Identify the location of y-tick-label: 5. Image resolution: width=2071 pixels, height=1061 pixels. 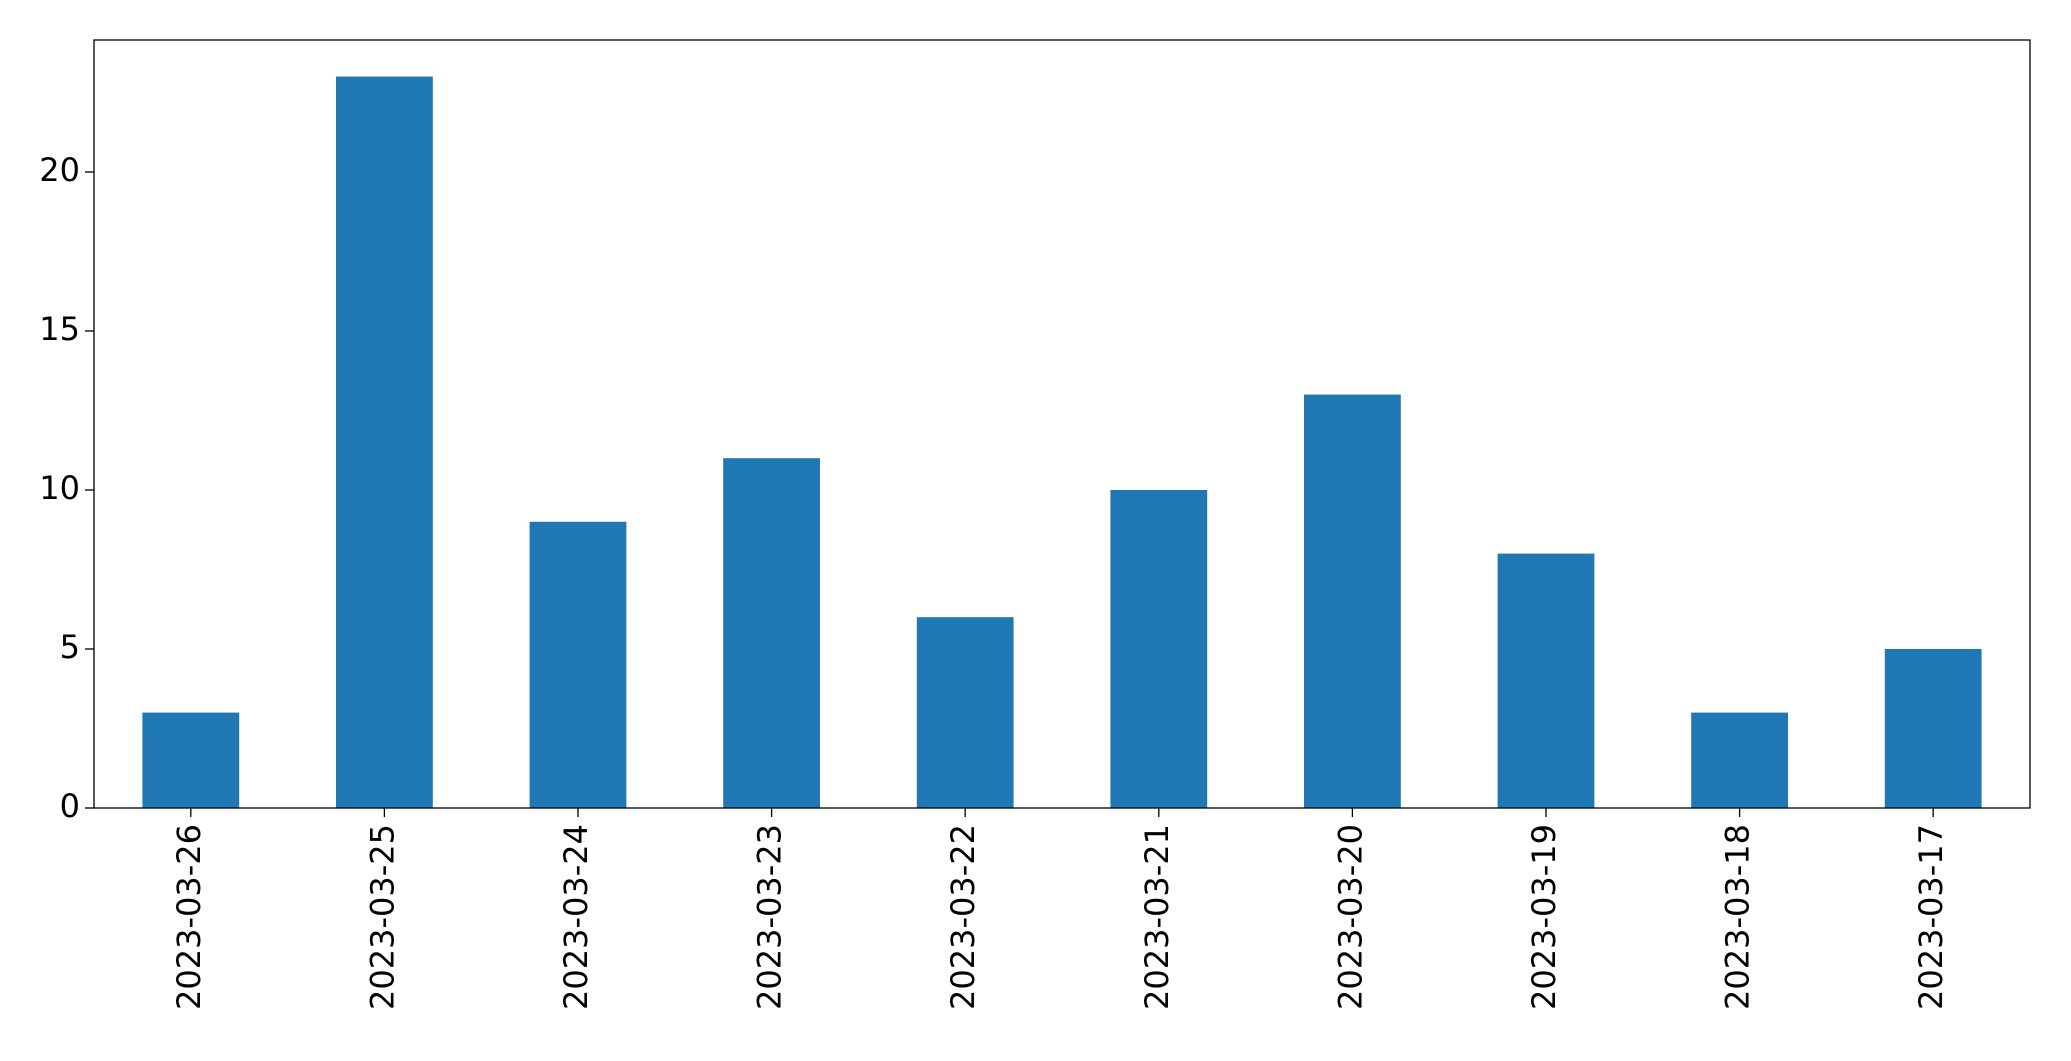
(70, 647).